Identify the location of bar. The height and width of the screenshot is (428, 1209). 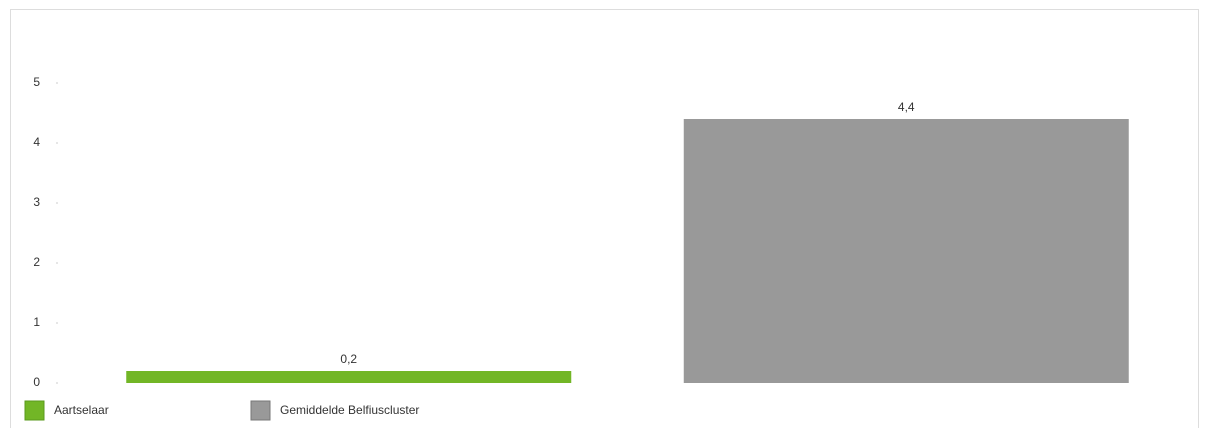
(349, 377).